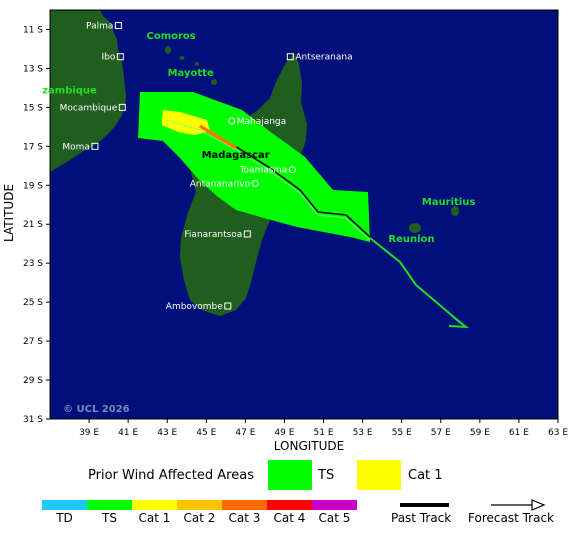  What do you see at coordinates (76, 147) in the screenshot?
I see `place-label: Moma` at bounding box center [76, 147].